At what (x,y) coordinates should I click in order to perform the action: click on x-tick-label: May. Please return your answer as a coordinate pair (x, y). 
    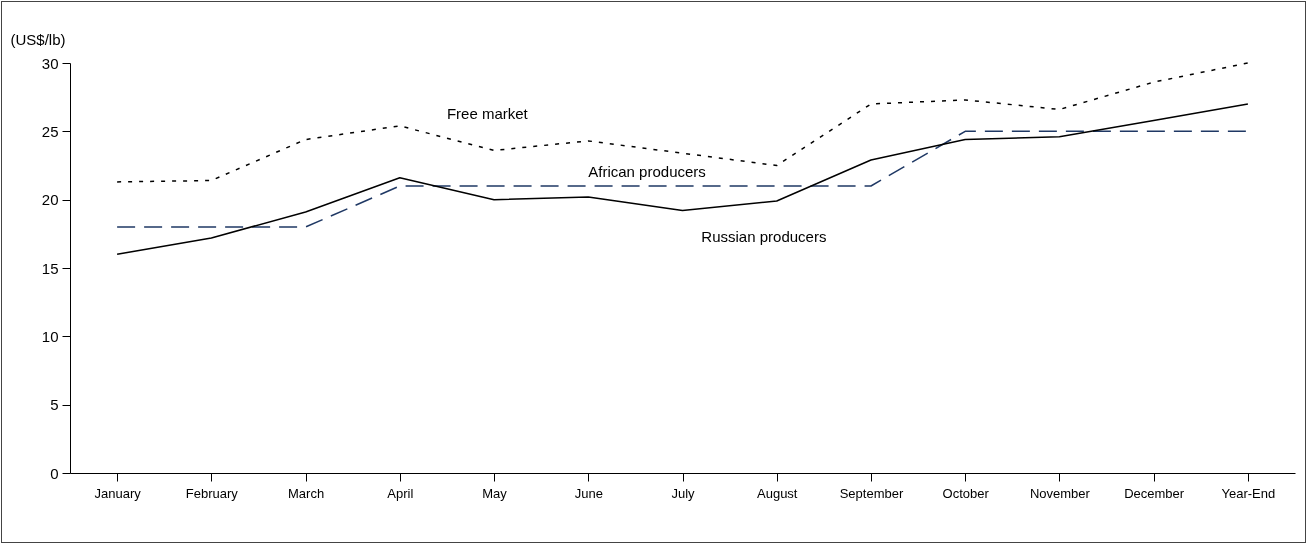
    Looking at the image, I should click on (495, 493).